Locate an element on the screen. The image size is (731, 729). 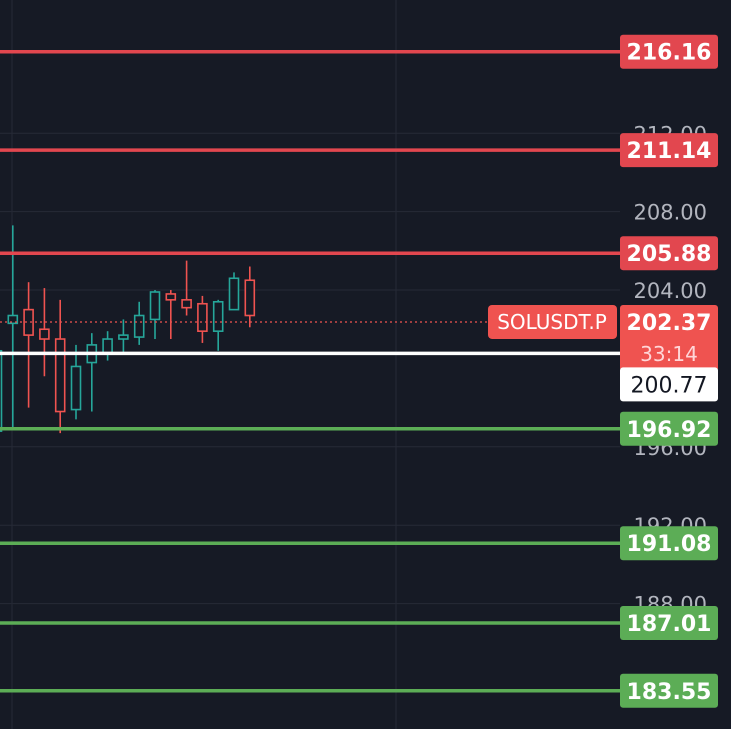
candlestick-series is located at coordinates (128, 329).